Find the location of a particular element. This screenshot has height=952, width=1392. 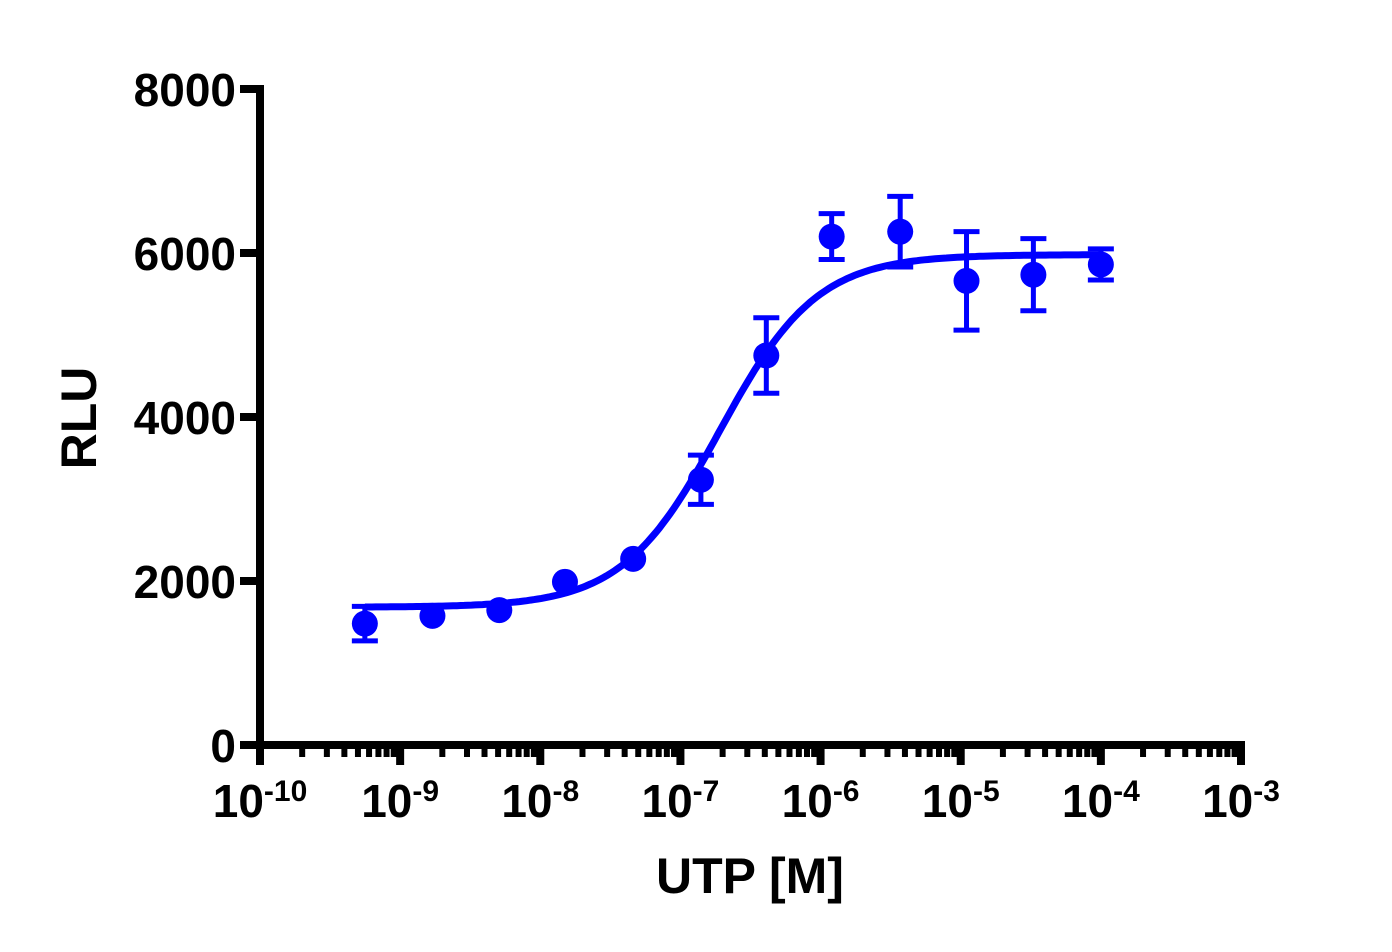

y-tick-label: 6000 is located at coordinates (185, 254).